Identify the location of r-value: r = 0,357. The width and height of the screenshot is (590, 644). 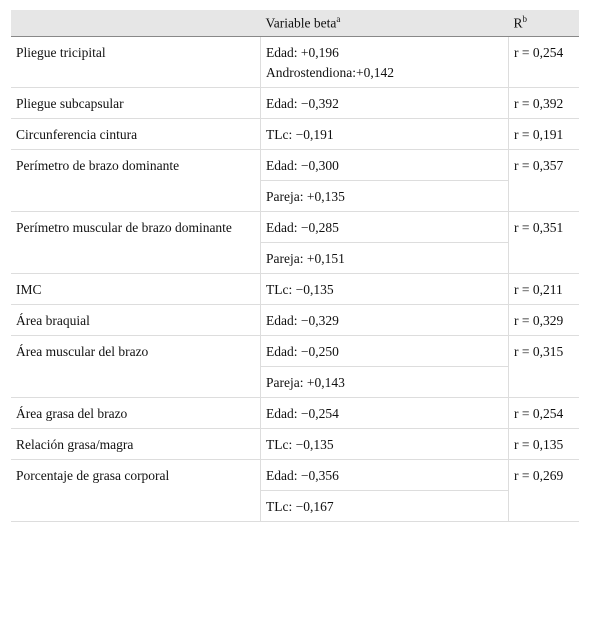
(543, 180).